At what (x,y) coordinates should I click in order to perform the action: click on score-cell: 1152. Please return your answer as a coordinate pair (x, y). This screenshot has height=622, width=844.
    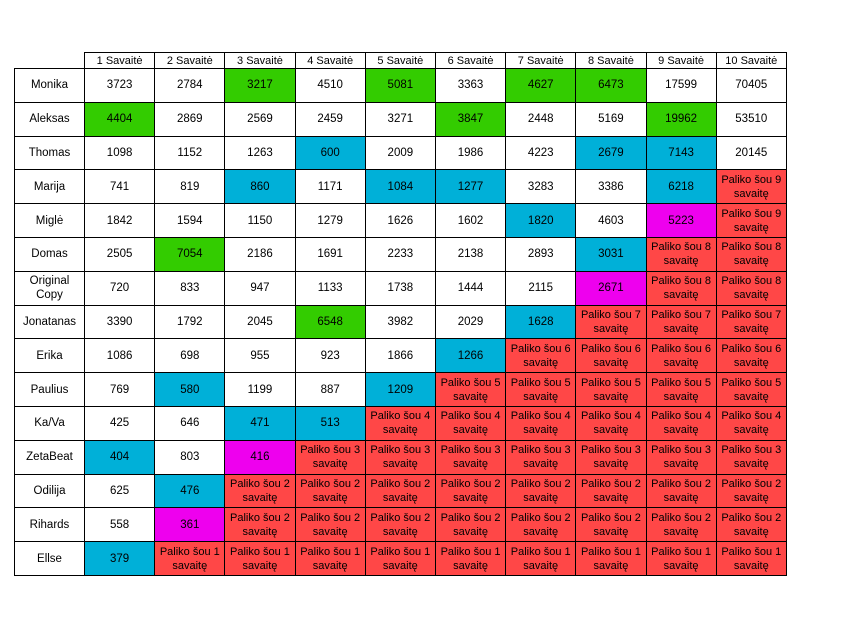
    Looking at the image, I should click on (190, 153).